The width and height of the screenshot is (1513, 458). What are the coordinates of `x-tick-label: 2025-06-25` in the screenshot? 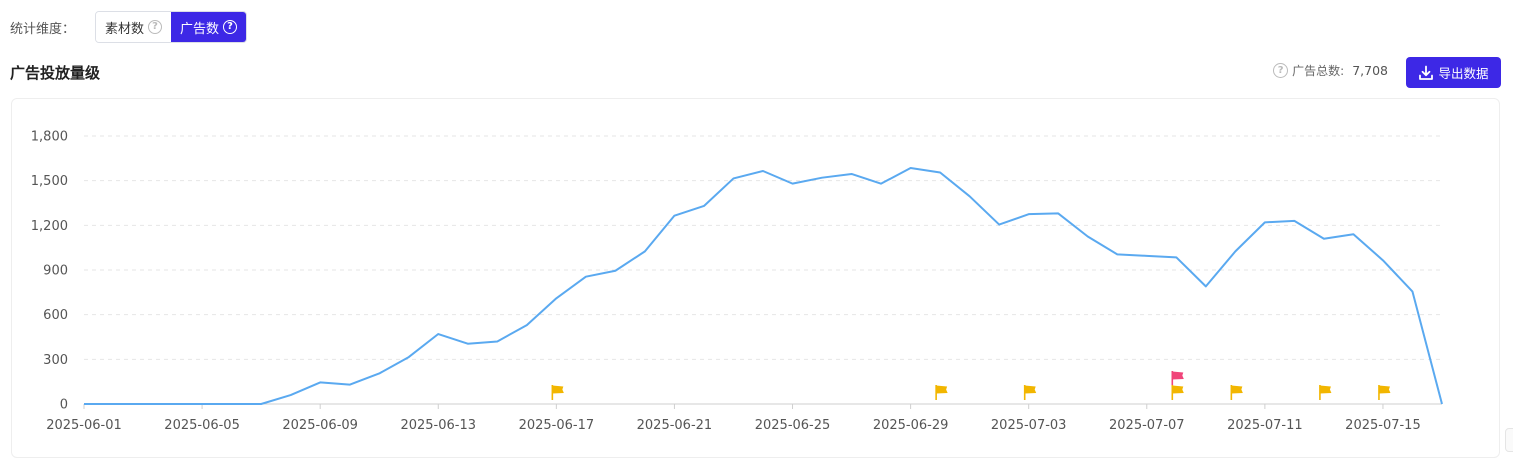 It's located at (793, 425).